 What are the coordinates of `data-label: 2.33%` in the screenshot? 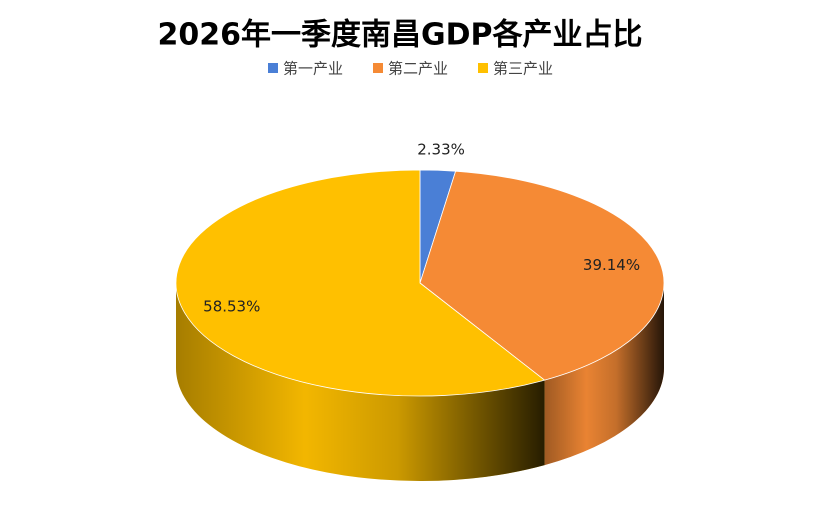 It's located at (441, 150).